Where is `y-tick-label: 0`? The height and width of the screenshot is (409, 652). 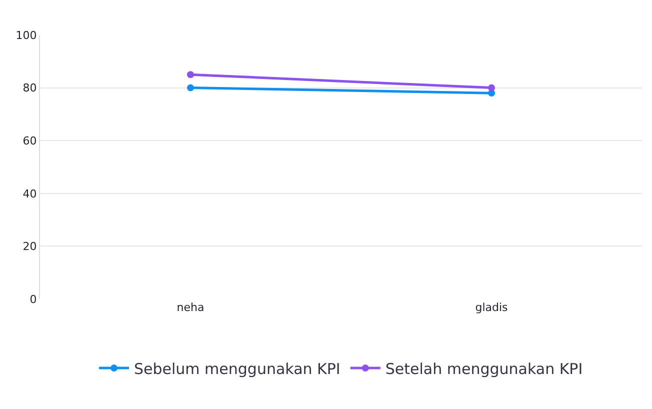
y-tick-label: 0 is located at coordinates (33, 299).